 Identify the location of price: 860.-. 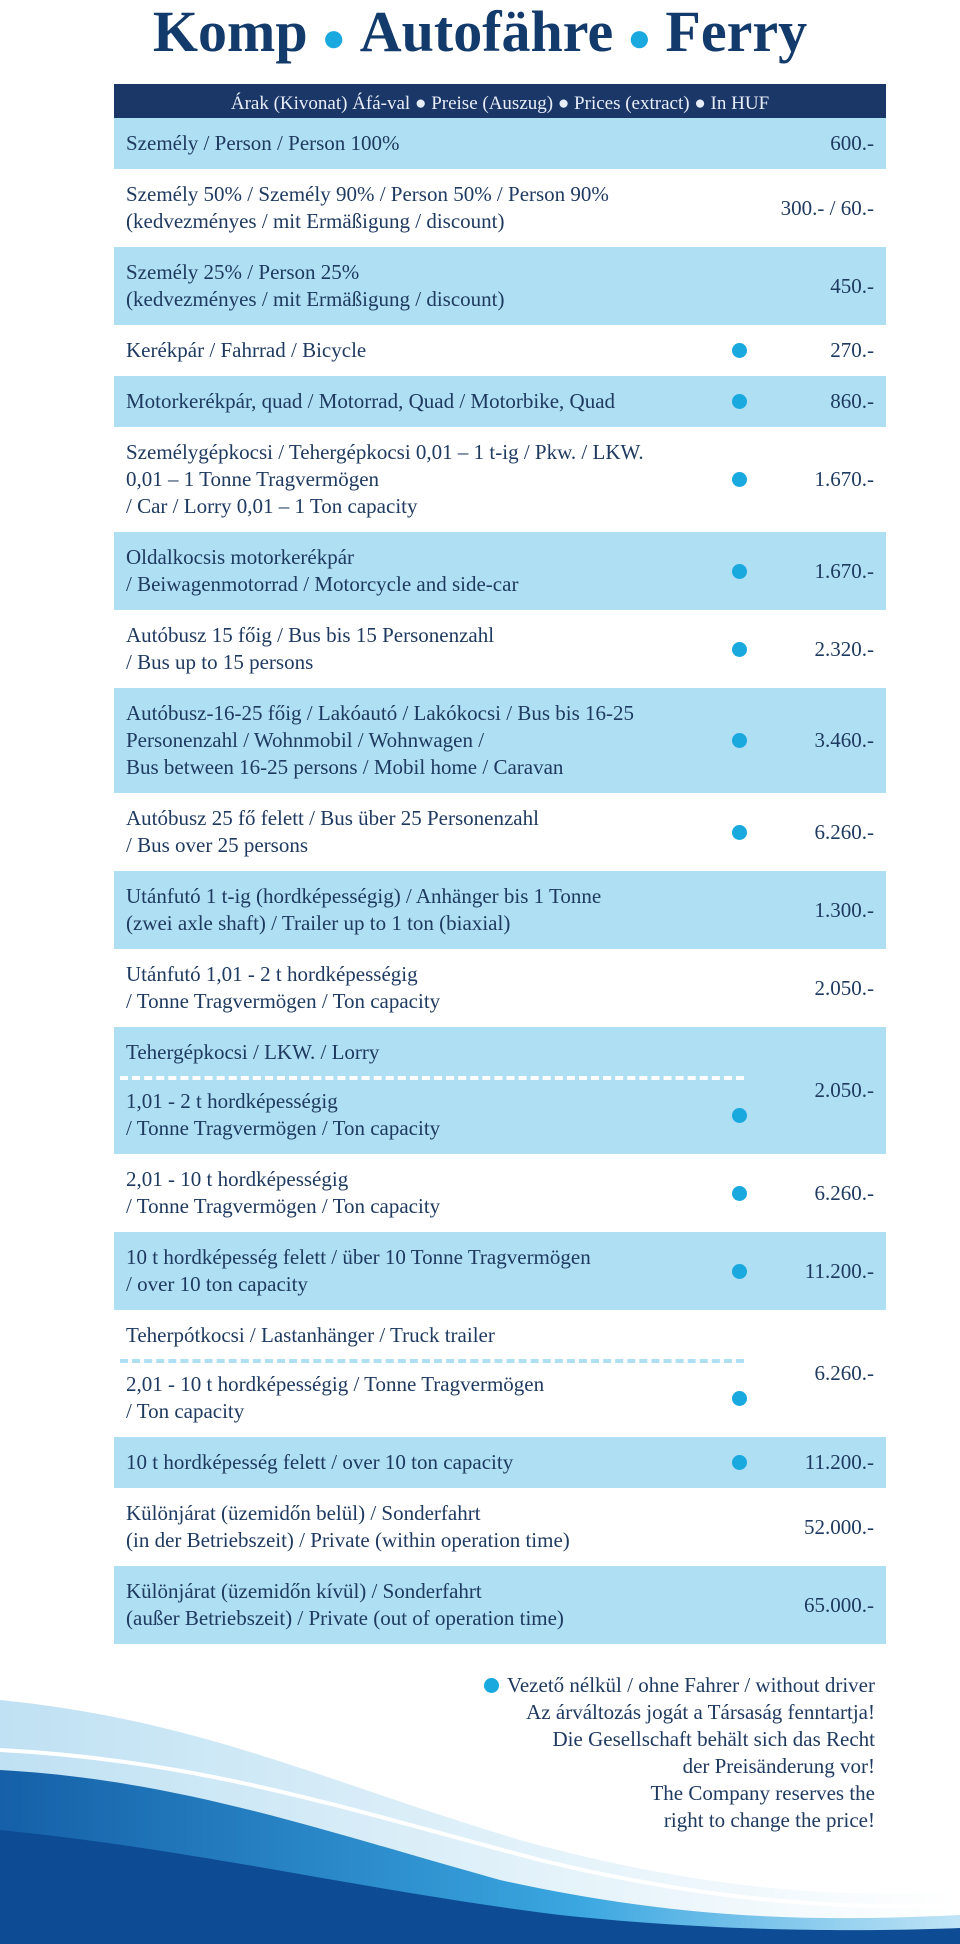
(852, 401).